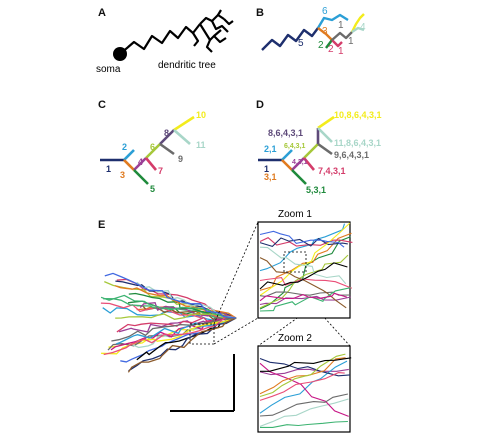 The image size is (482, 437). I want to click on c-label-10: 10, so click(201, 115).